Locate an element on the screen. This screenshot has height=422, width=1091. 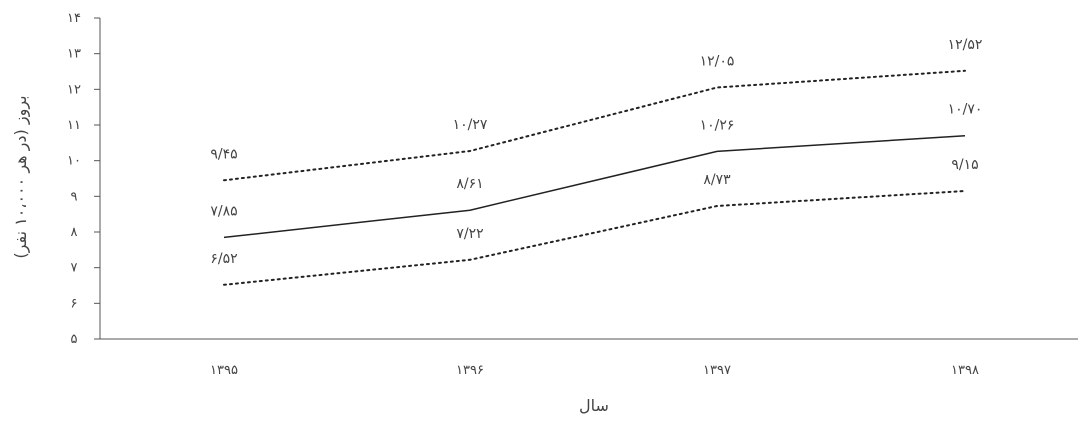
data-label: ۱۰/۷۰ is located at coordinates (965, 110).